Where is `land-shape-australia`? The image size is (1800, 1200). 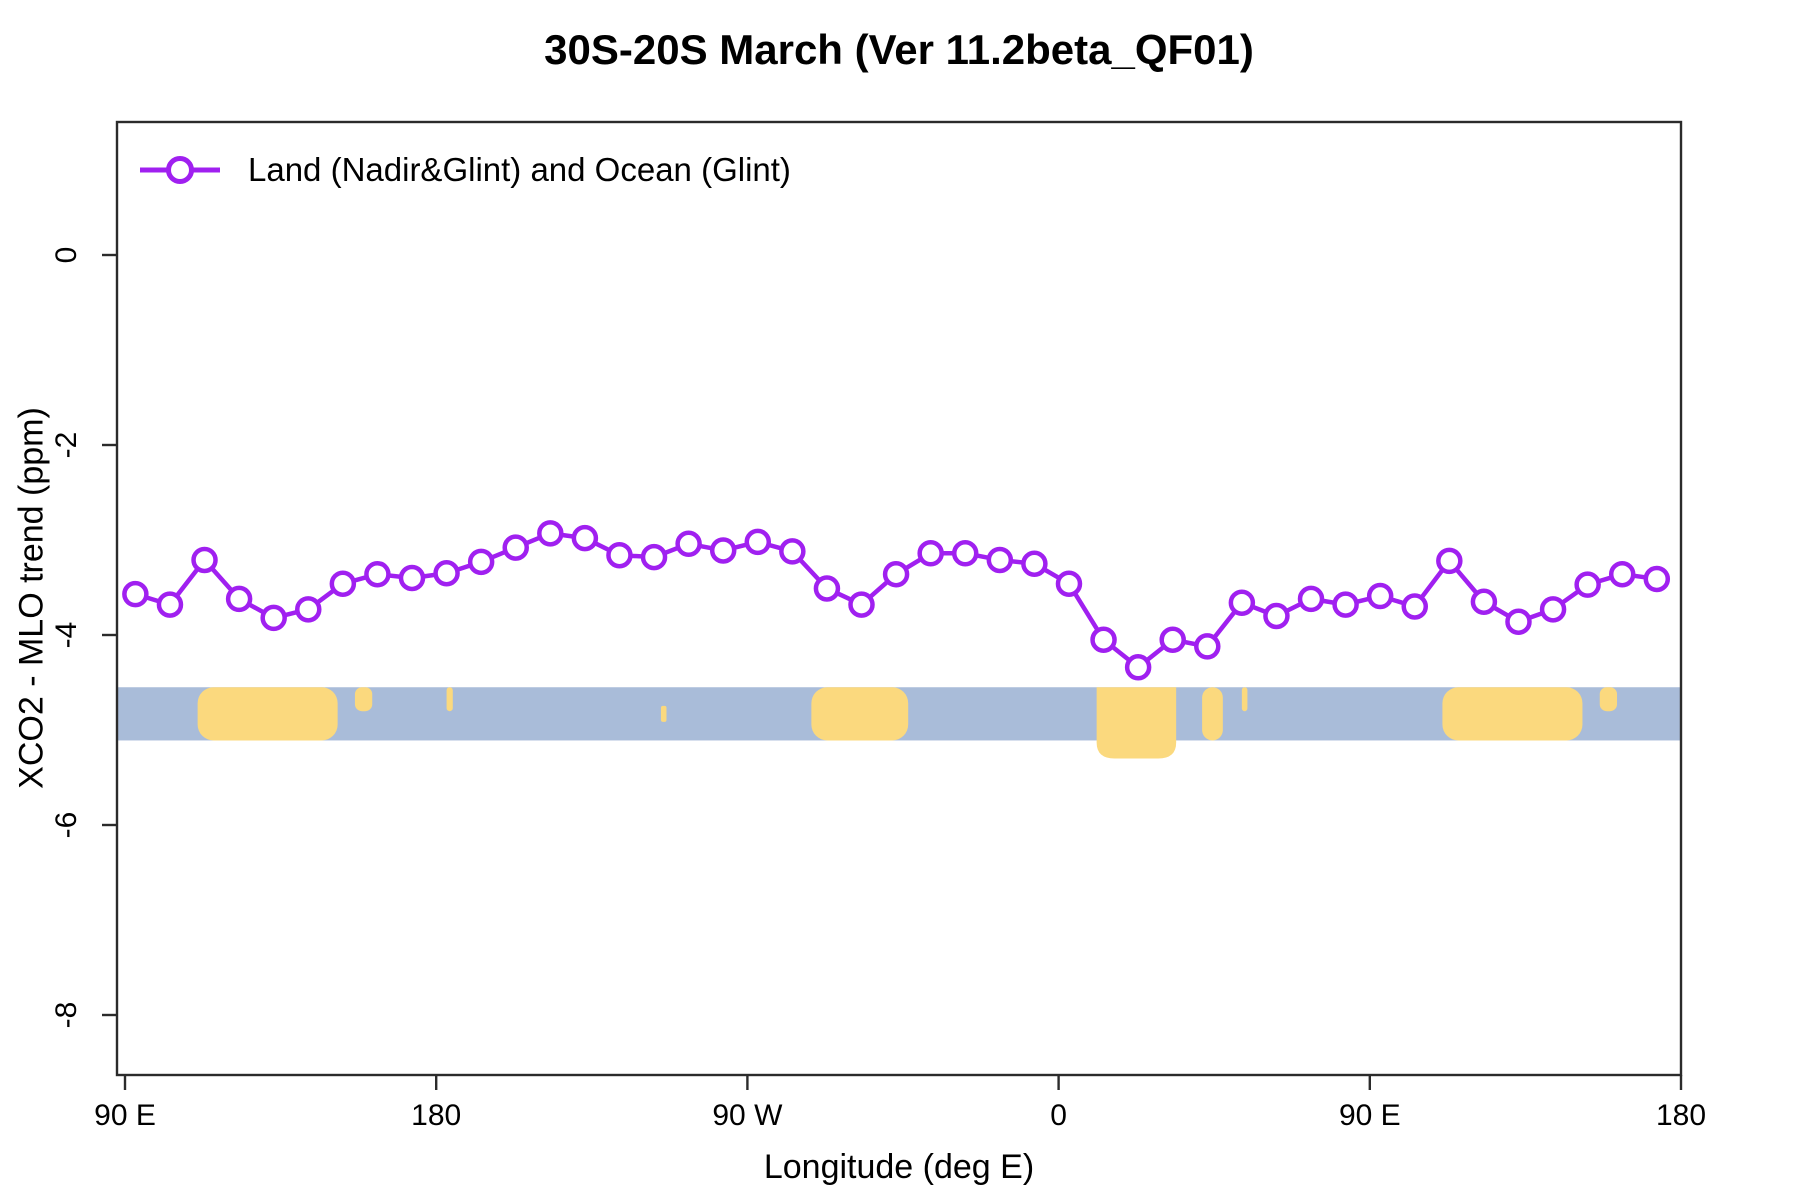 land-shape-australia is located at coordinates (267, 714).